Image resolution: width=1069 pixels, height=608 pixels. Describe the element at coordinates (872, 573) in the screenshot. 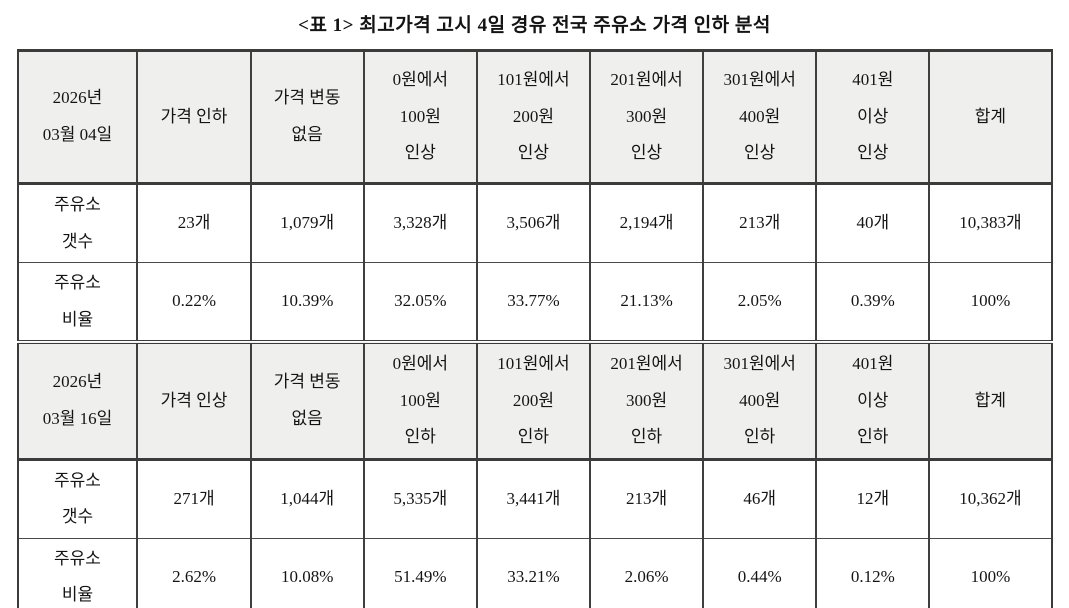

I see `data-cell: 0.12%` at that location.